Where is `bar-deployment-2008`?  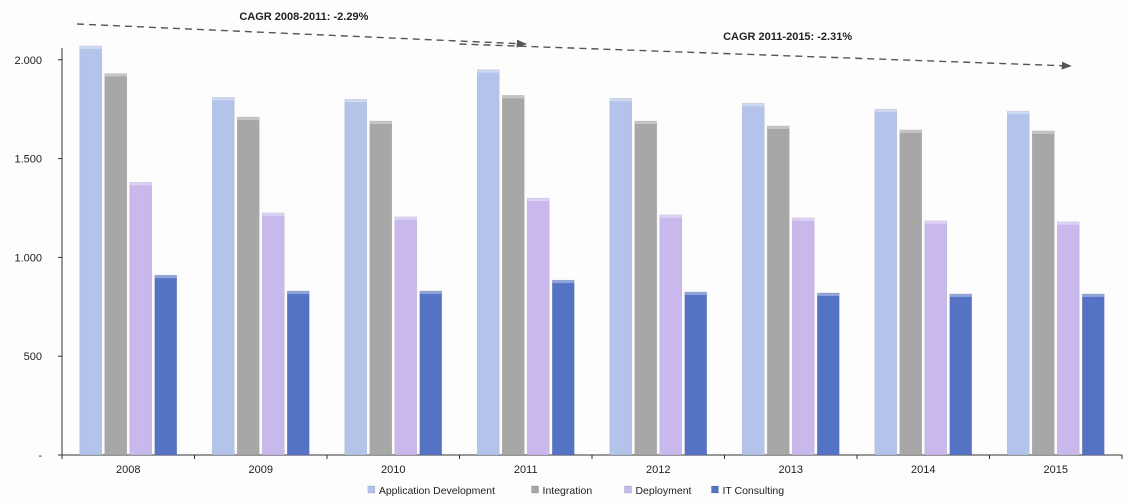
bar-deployment-2008 is located at coordinates (141, 318).